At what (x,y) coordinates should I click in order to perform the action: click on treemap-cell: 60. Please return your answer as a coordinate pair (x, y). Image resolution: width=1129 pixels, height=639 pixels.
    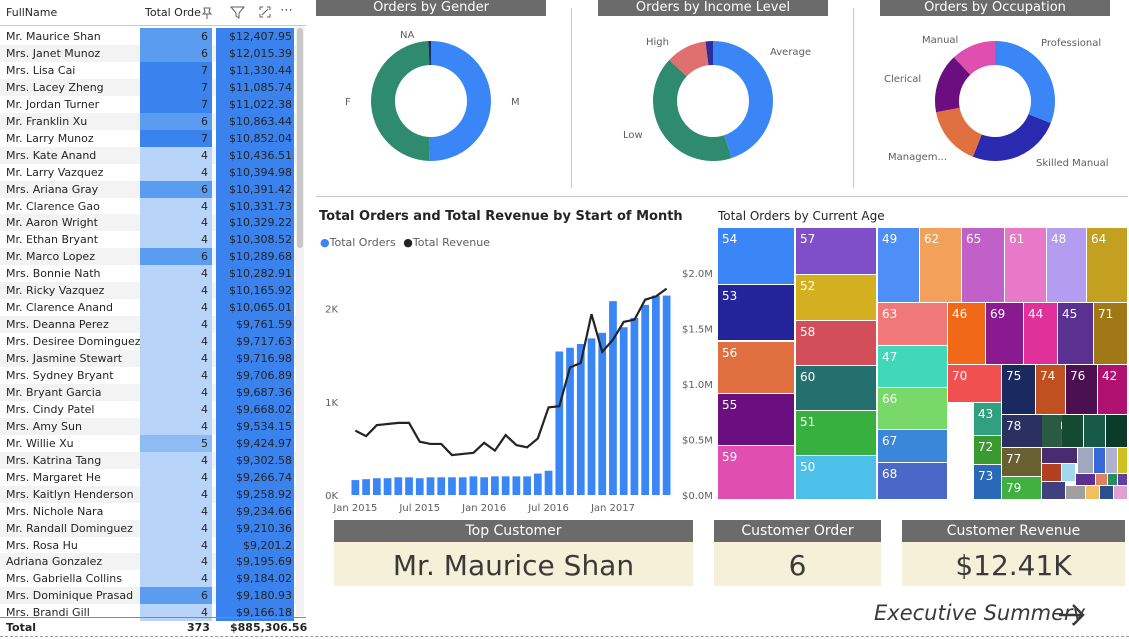
    Looking at the image, I should click on (836, 388).